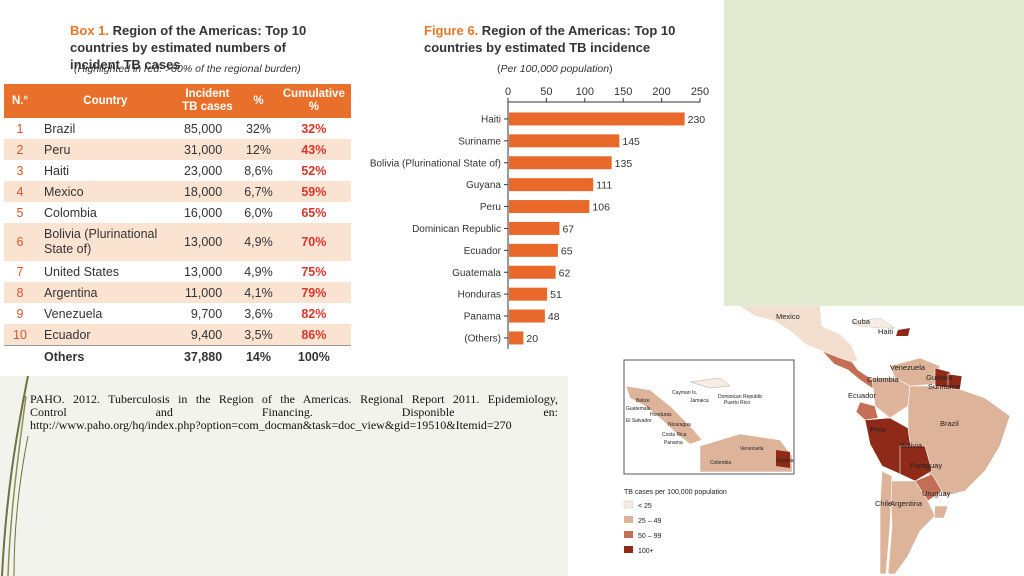  What do you see at coordinates (177, 313) in the screenshot?
I see `table-row: 9 Venezuela 9,700 3,6% 82%` at bounding box center [177, 313].